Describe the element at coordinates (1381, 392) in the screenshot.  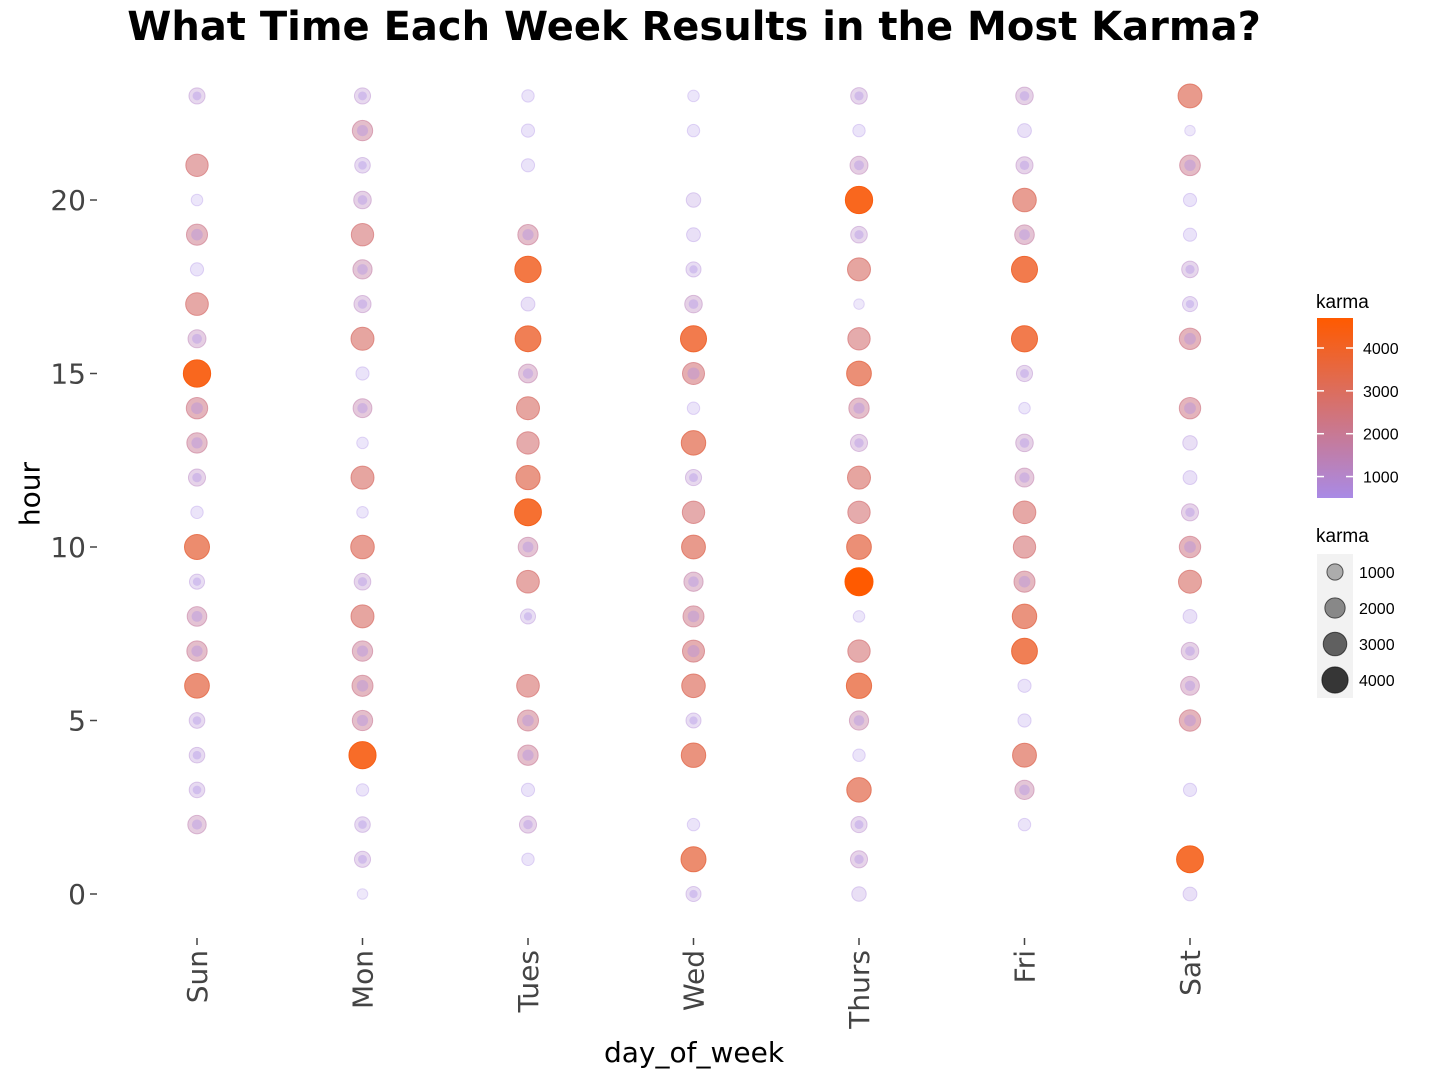
I see `color-legend-label: 3000` at that location.